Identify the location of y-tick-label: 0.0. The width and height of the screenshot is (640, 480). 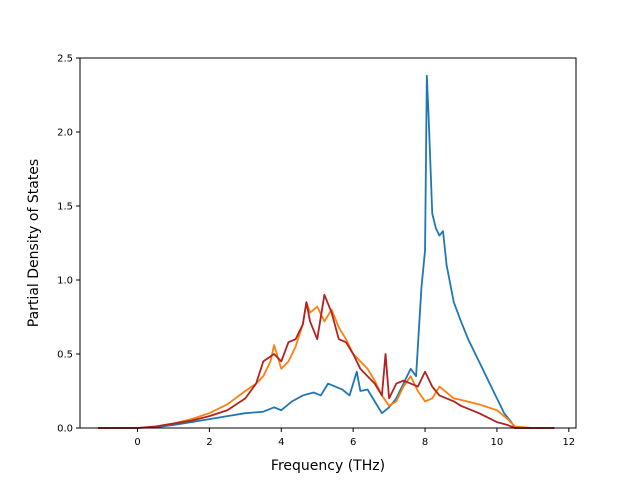
(65, 429).